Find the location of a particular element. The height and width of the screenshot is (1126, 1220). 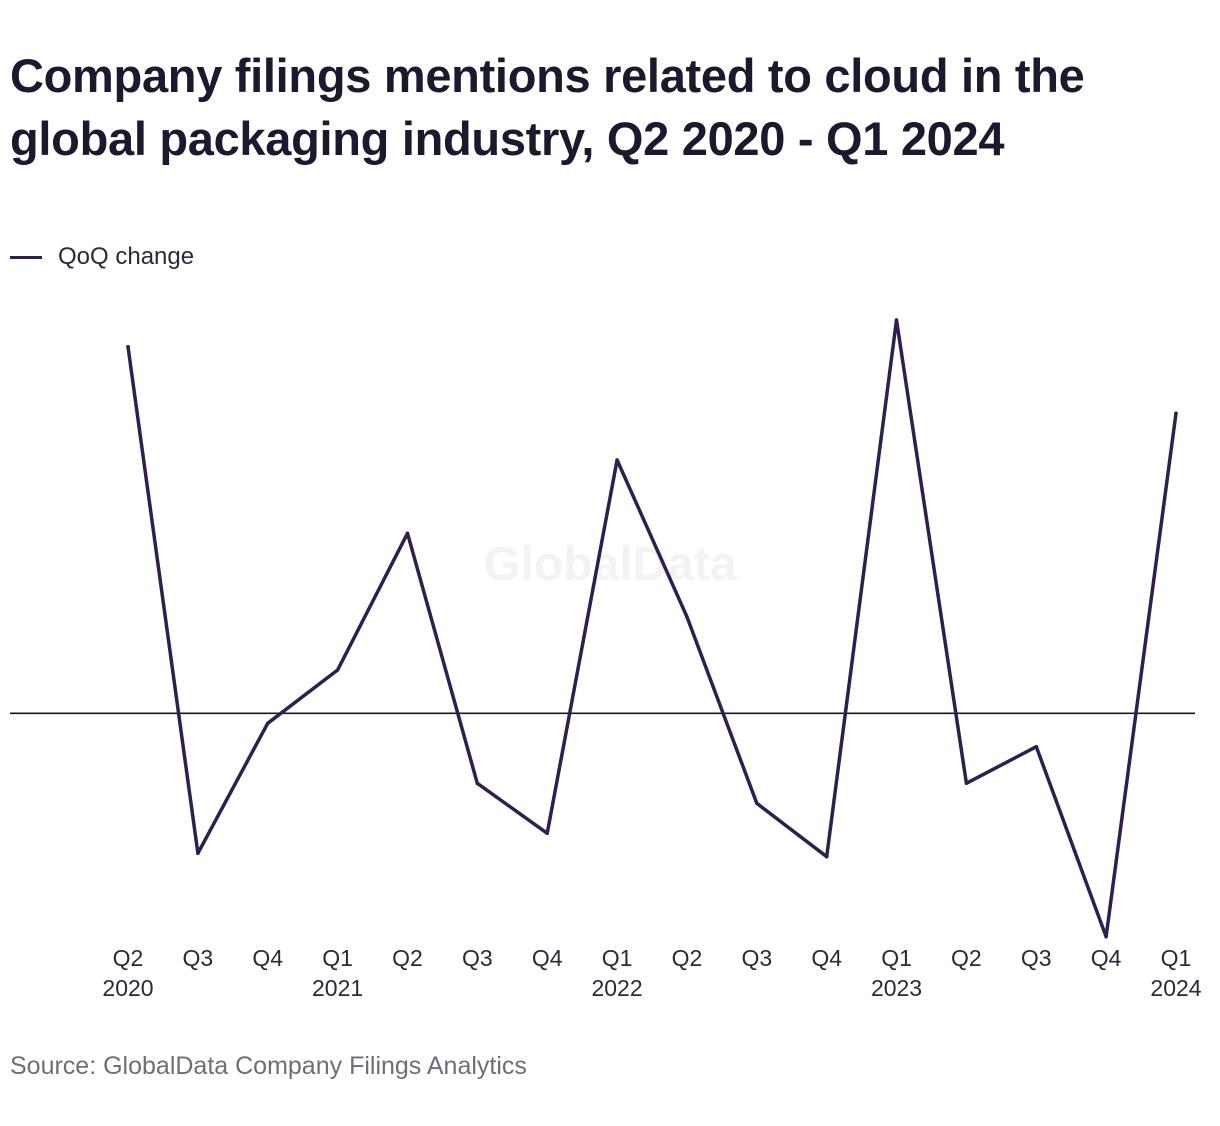

x-tick-label-year: 2020 is located at coordinates (127, 988).